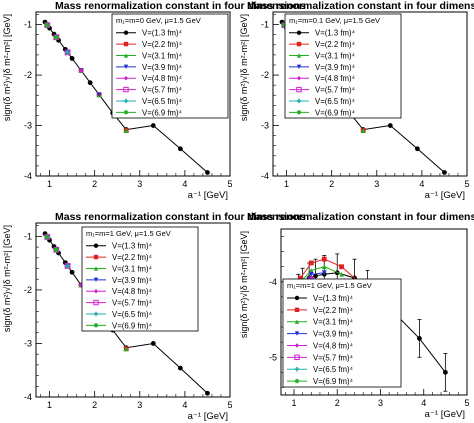 The image size is (474, 423). What do you see at coordinates (334, 20) in the screenshot?
I see `legend-header: m₁=m=0.1 GeV, μ=1.5 GeV` at bounding box center [334, 20].